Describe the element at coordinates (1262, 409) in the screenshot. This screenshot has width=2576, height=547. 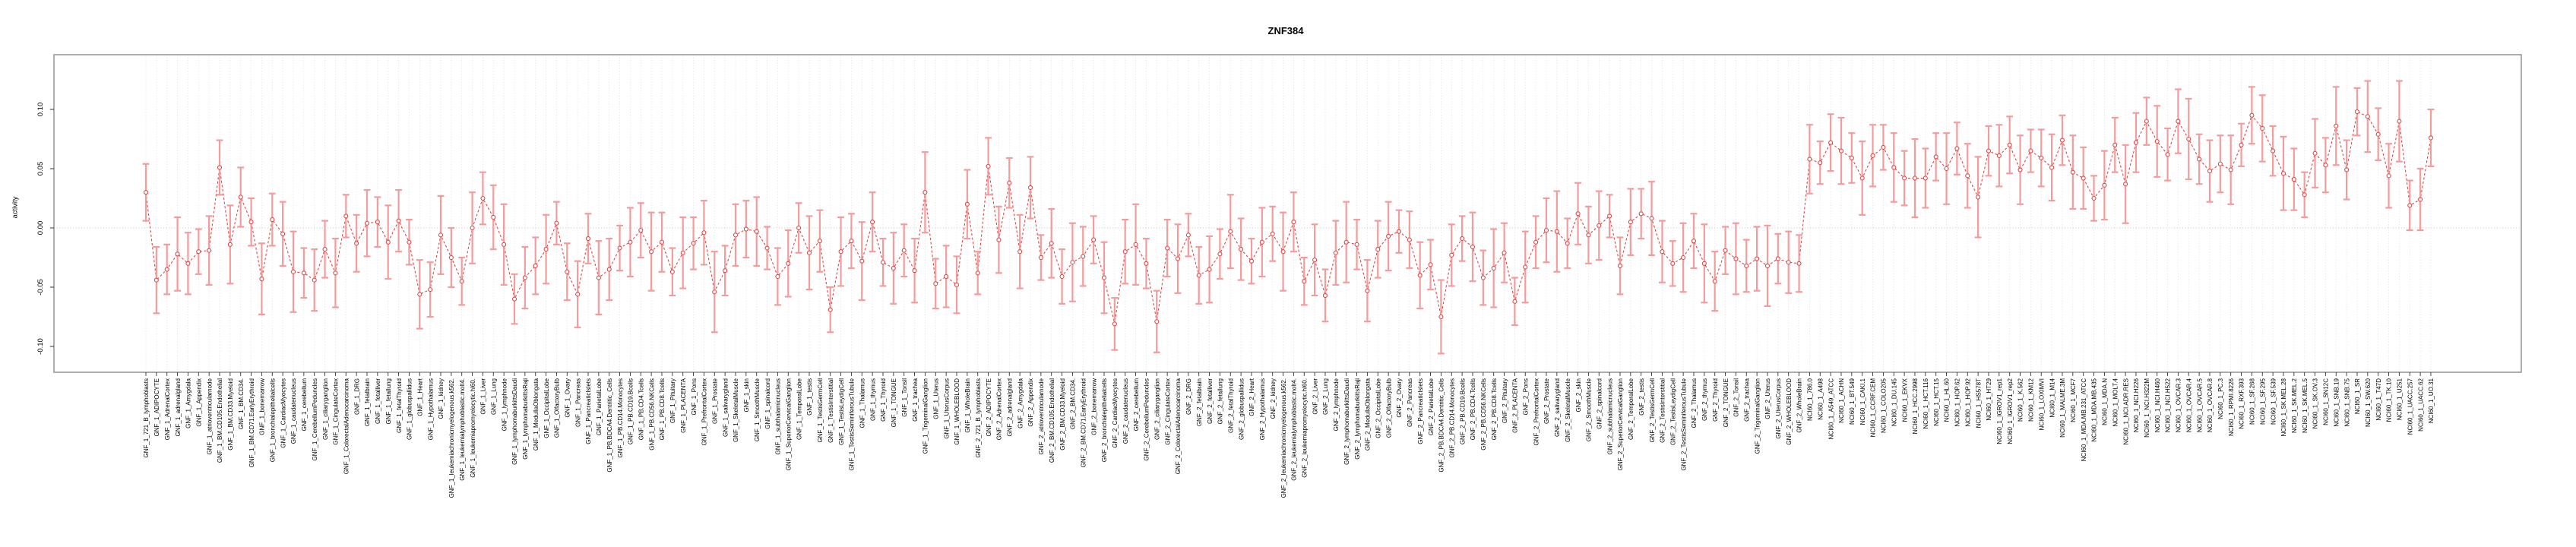
I see `x-axis-label: GNF_2_Hypothalamus` at that location.